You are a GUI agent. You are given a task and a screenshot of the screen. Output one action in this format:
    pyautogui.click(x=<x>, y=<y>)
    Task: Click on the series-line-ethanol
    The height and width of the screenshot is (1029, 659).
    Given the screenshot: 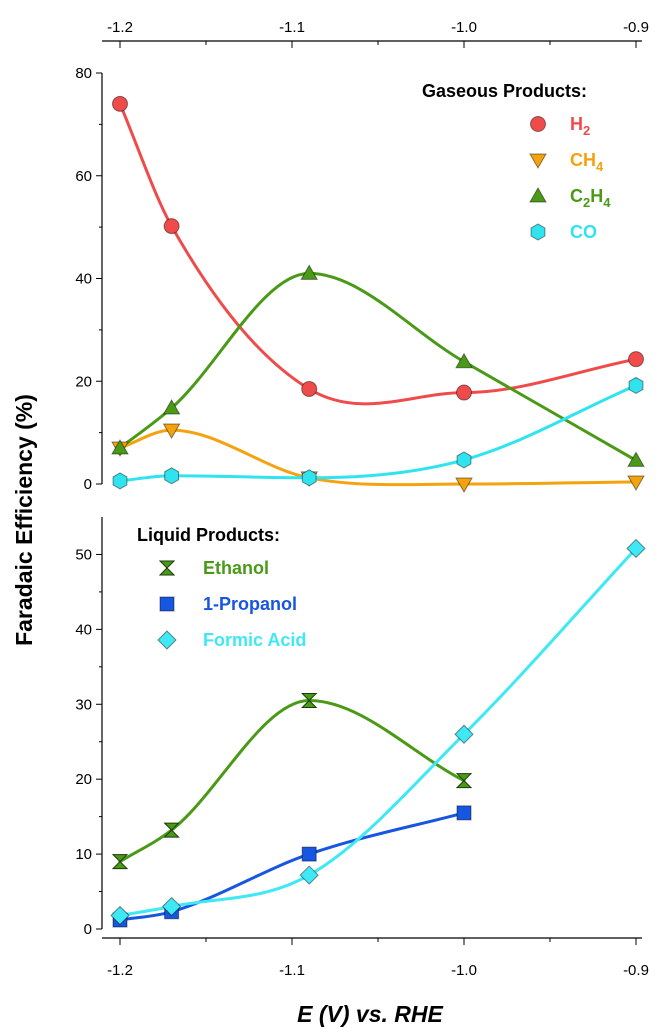 What is the action you would take?
    pyautogui.click(x=292, y=781)
    